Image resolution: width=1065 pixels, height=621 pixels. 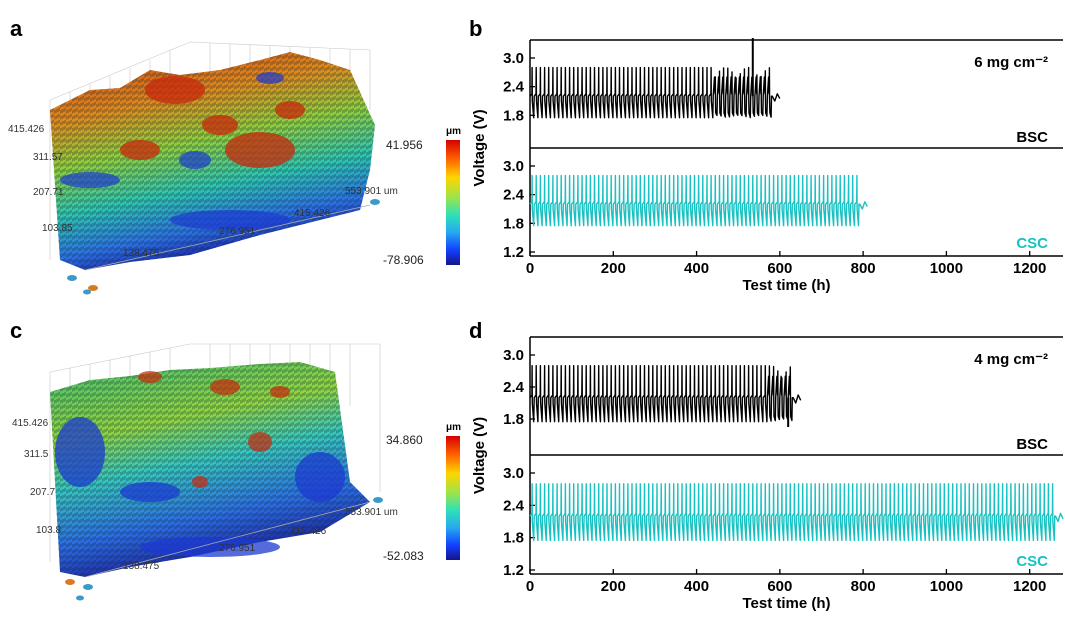 What do you see at coordinates (696, 586) in the screenshot?
I see `x-tick-label-d: 400` at bounding box center [696, 586].